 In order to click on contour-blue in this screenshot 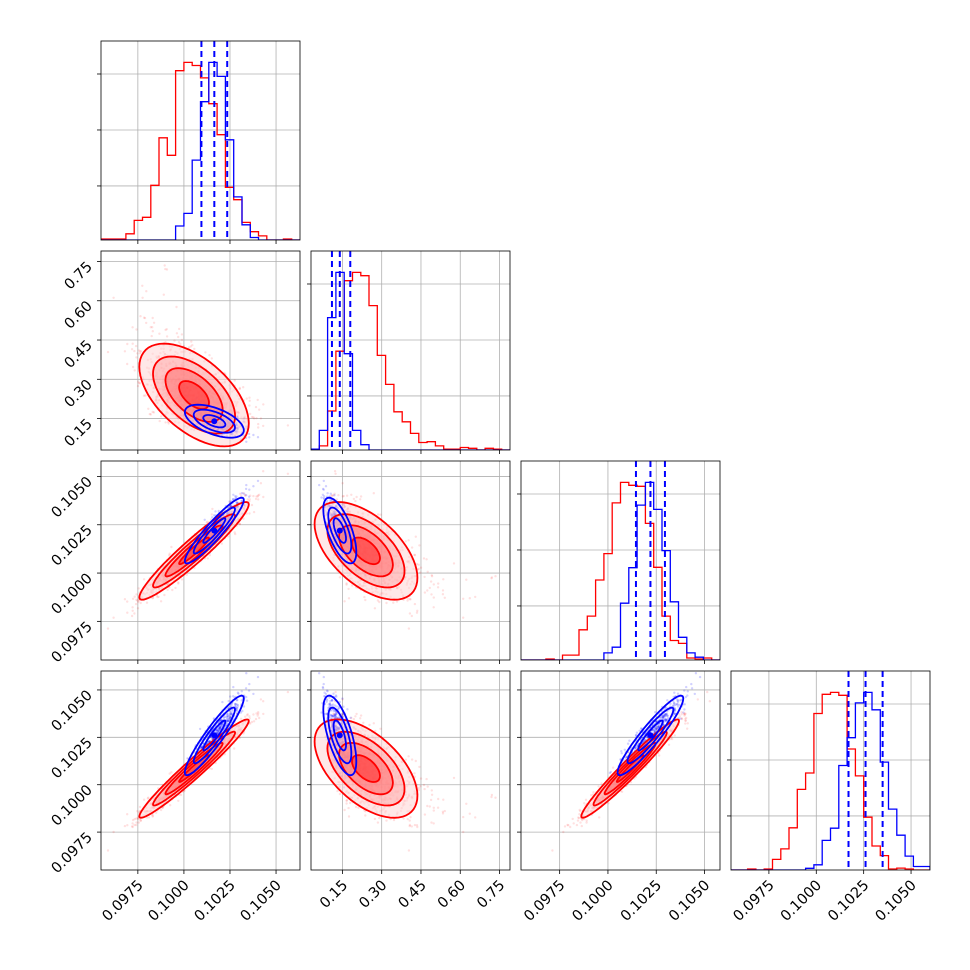, I will do `click(214, 530)`.